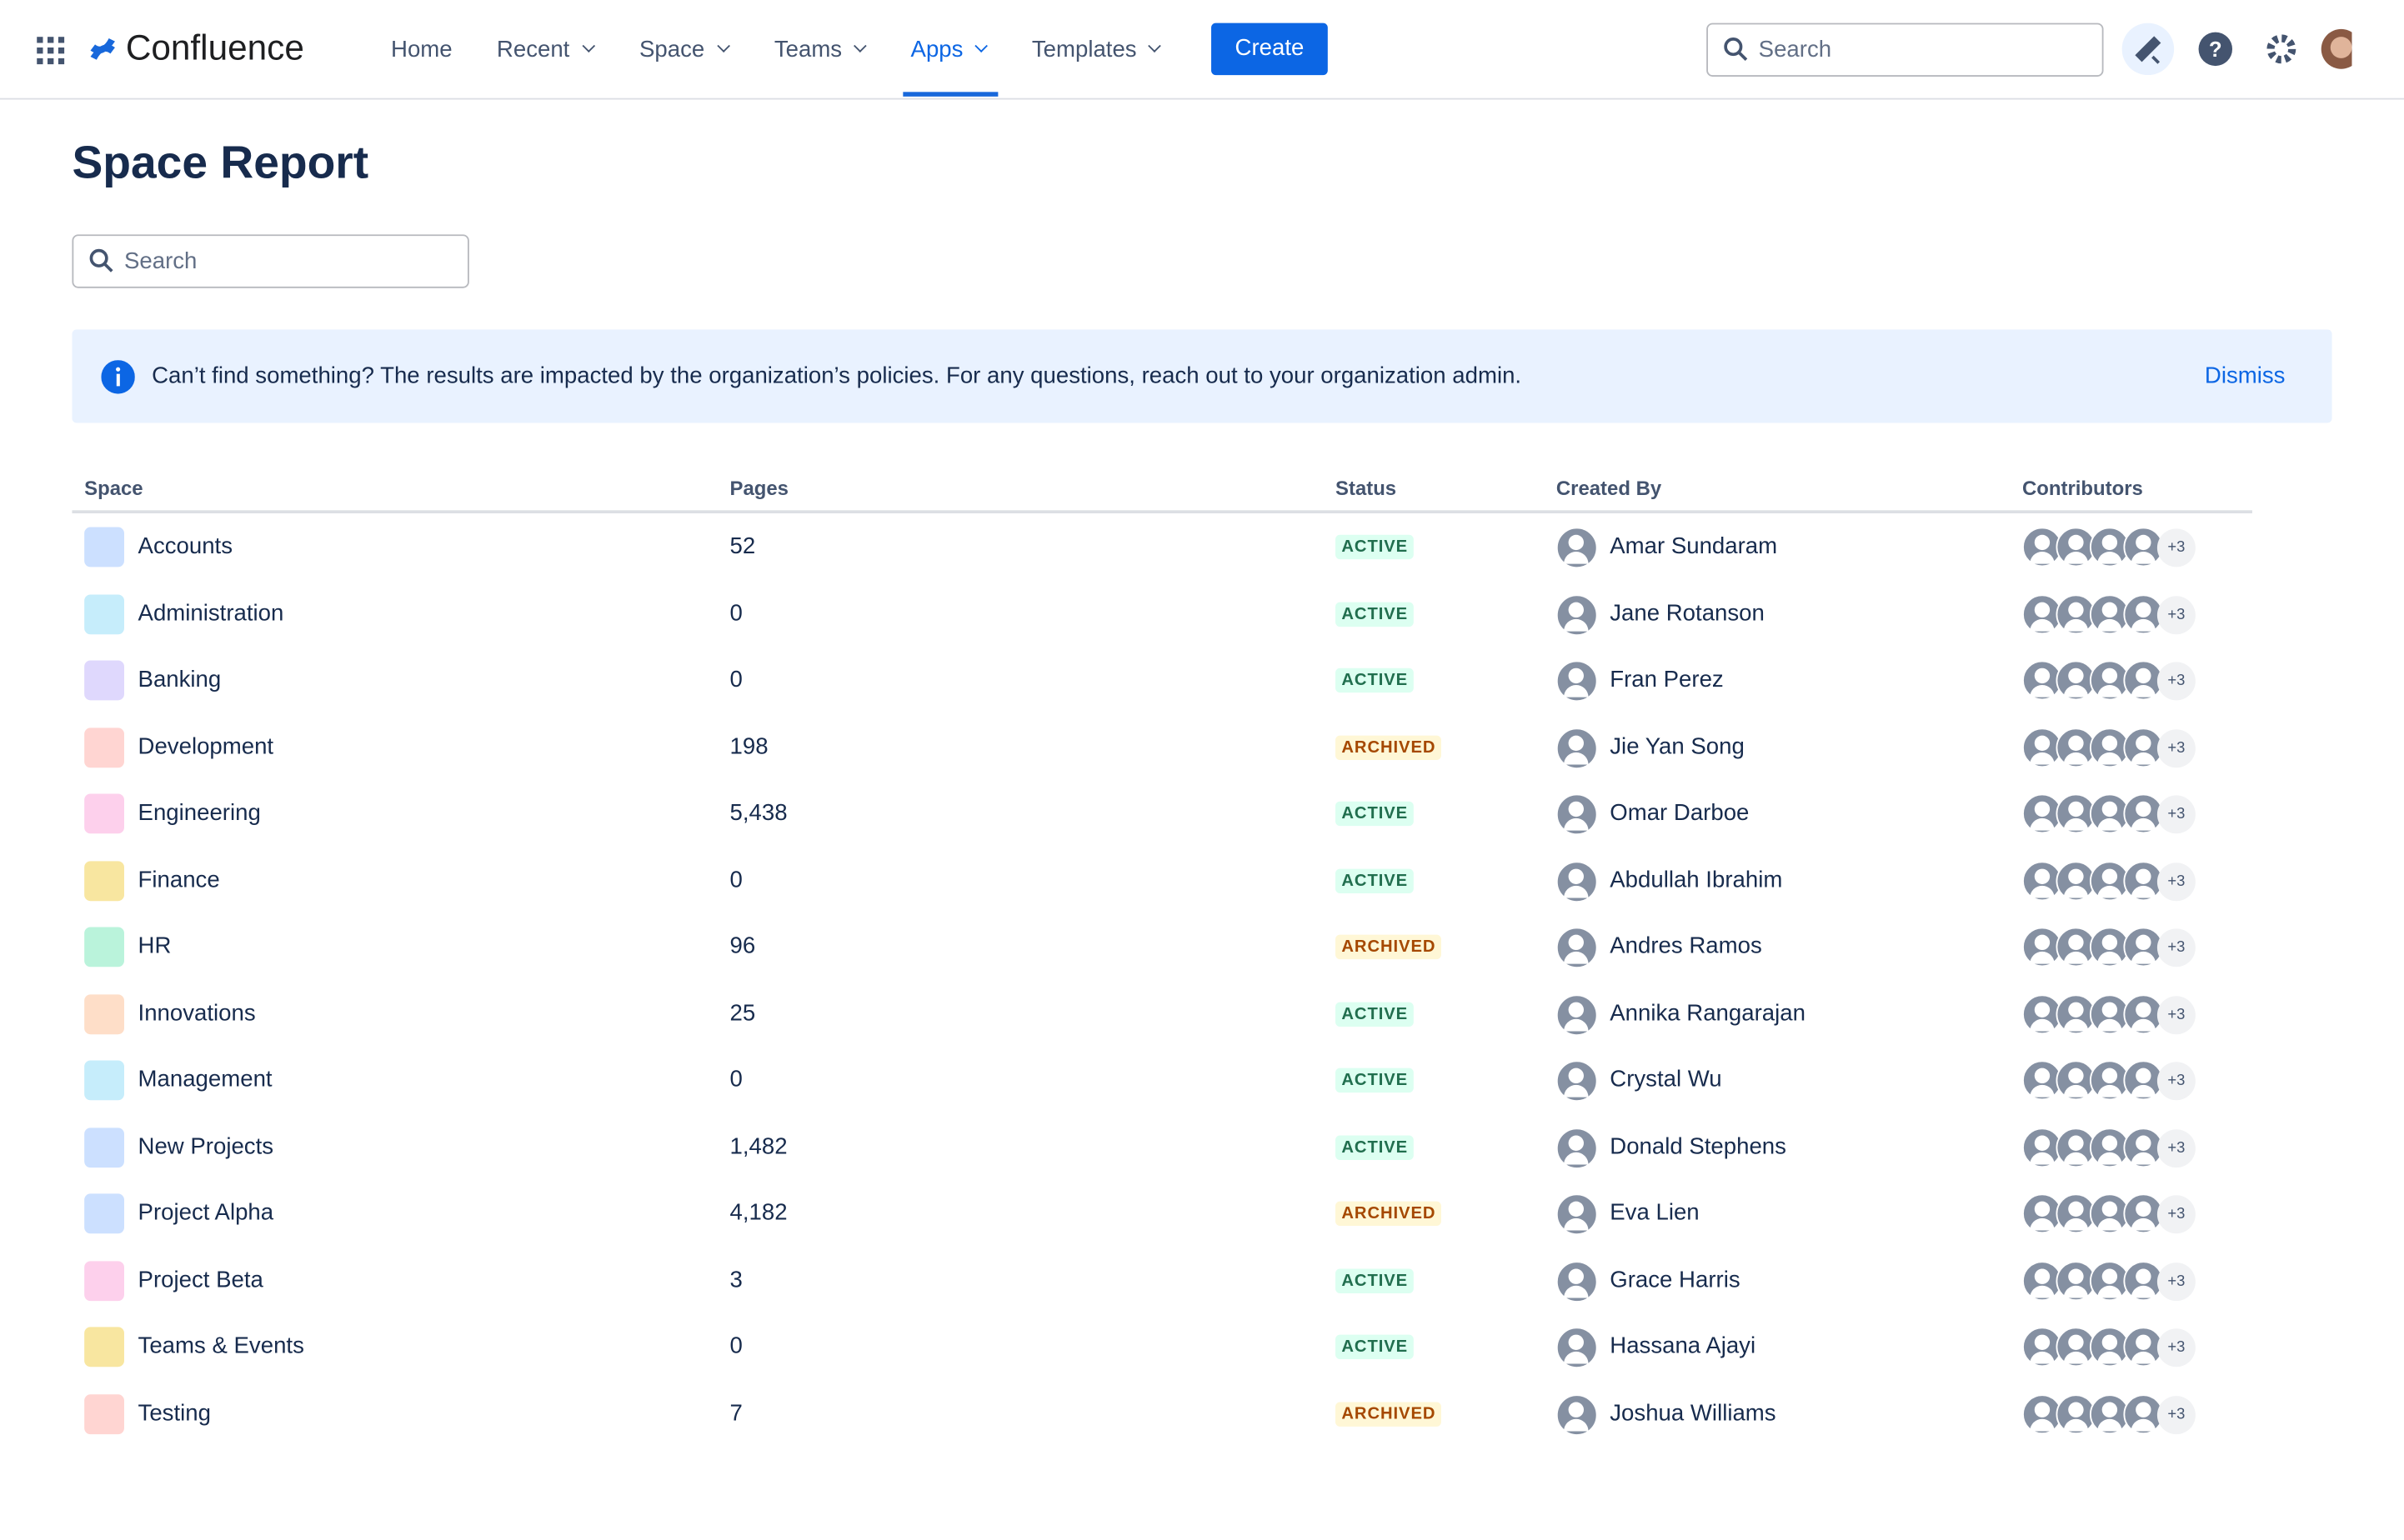  Describe the element at coordinates (1366, 488) in the screenshot. I see `column-header: Status` at that location.